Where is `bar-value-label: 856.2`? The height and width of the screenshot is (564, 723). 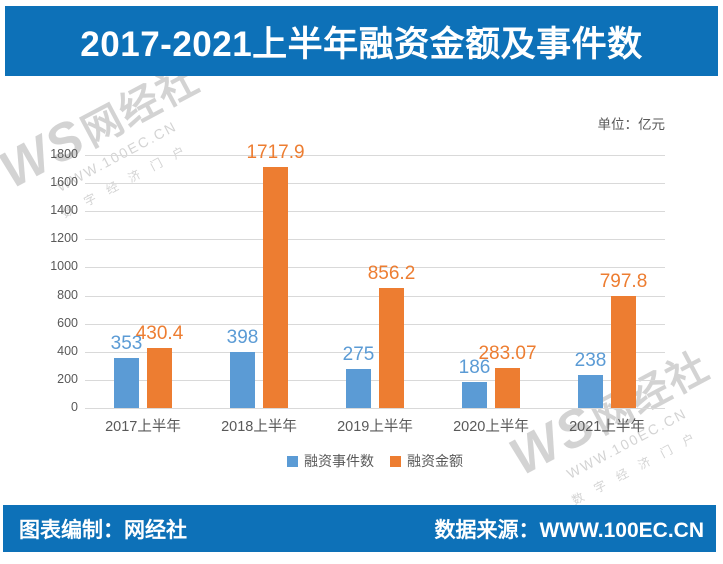
bar-value-label: 856.2 is located at coordinates (391, 273).